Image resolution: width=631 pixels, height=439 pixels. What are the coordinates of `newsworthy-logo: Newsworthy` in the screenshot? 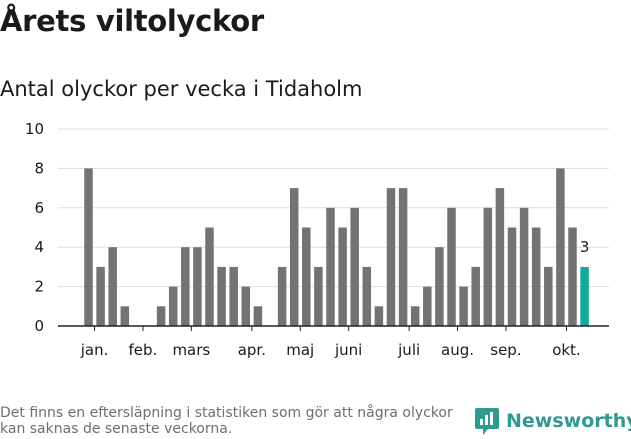 It's located at (552, 421).